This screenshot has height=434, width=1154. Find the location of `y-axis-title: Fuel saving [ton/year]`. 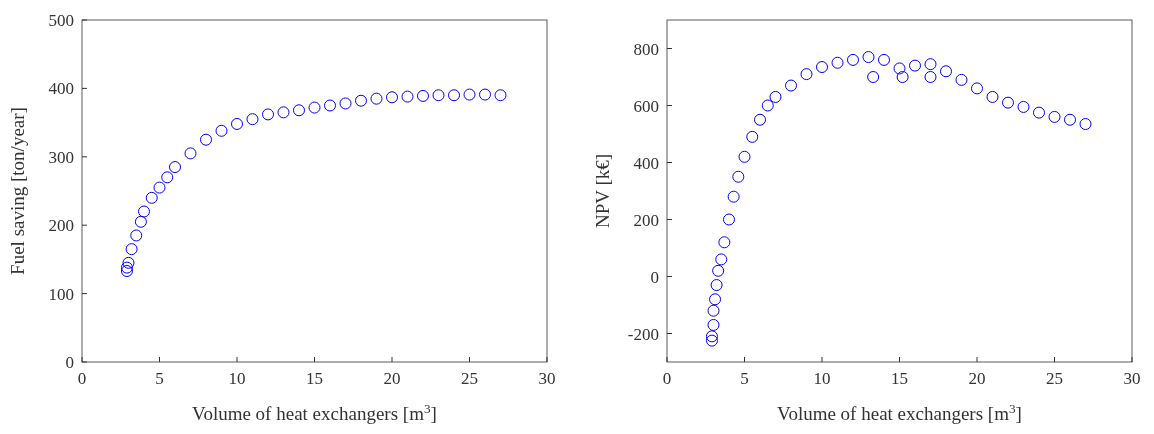

y-axis-title: Fuel saving [ton/year] is located at coordinates (17, 191).